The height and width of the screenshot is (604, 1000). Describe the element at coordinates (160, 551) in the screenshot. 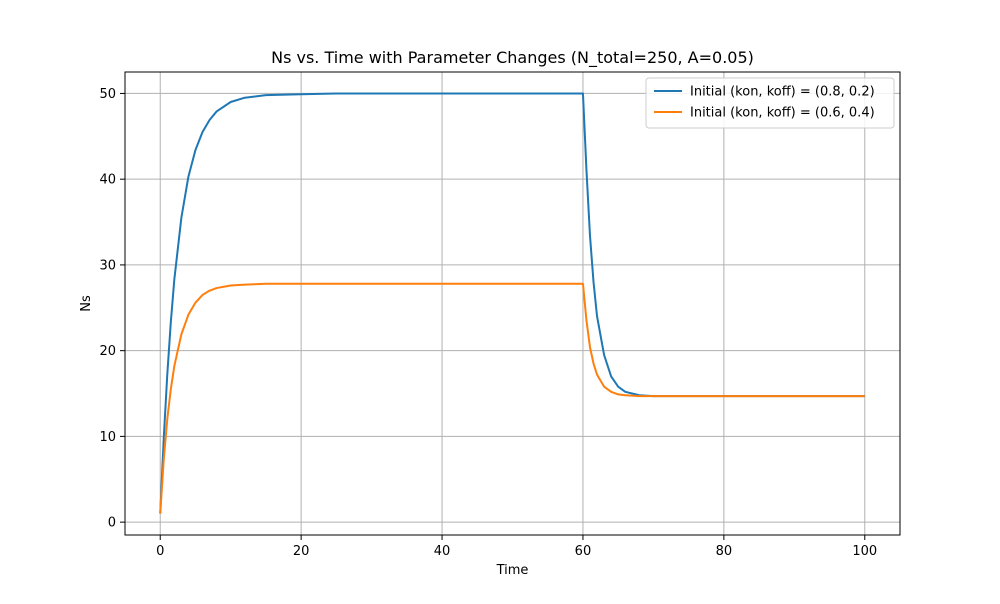

I see `x-tick-label: 0` at that location.